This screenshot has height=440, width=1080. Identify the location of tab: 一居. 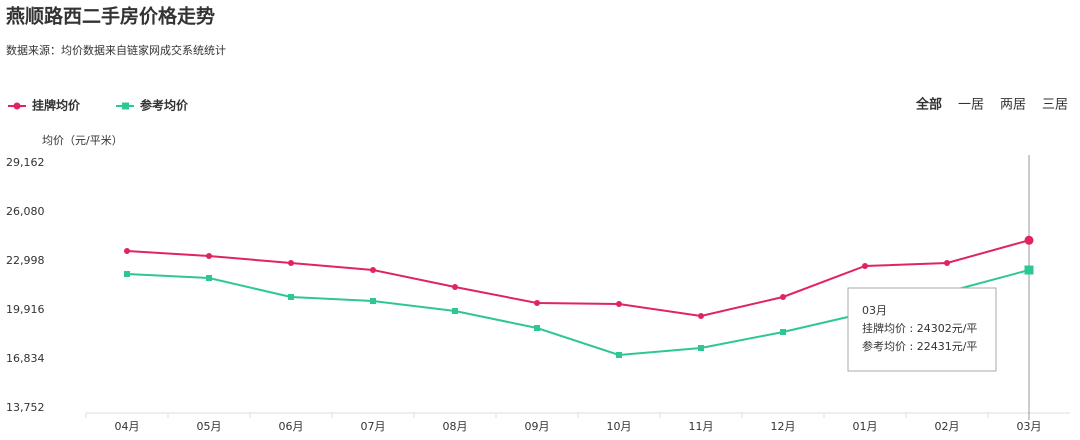
(971, 105).